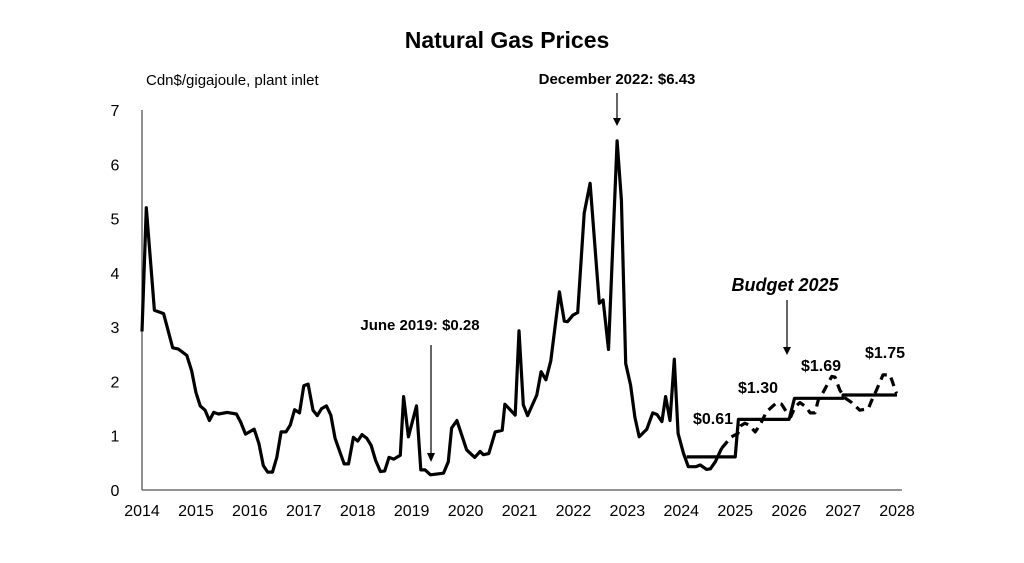 The image size is (1024, 563). Describe the element at coordinates (304, 511) in the screenshot. I see `x-tick-label: 2017` at that location.